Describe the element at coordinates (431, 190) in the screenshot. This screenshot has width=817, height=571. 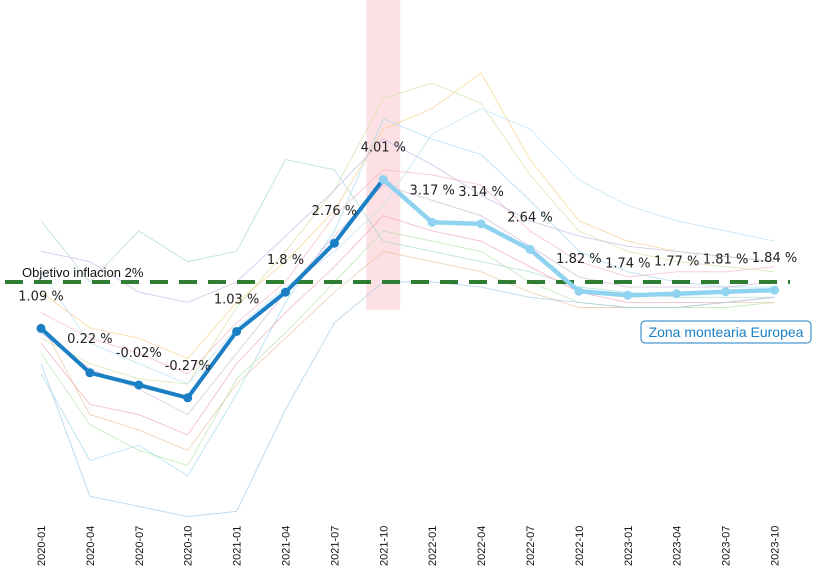
I see `value-label-2022-01: 3.17 %` at that location.